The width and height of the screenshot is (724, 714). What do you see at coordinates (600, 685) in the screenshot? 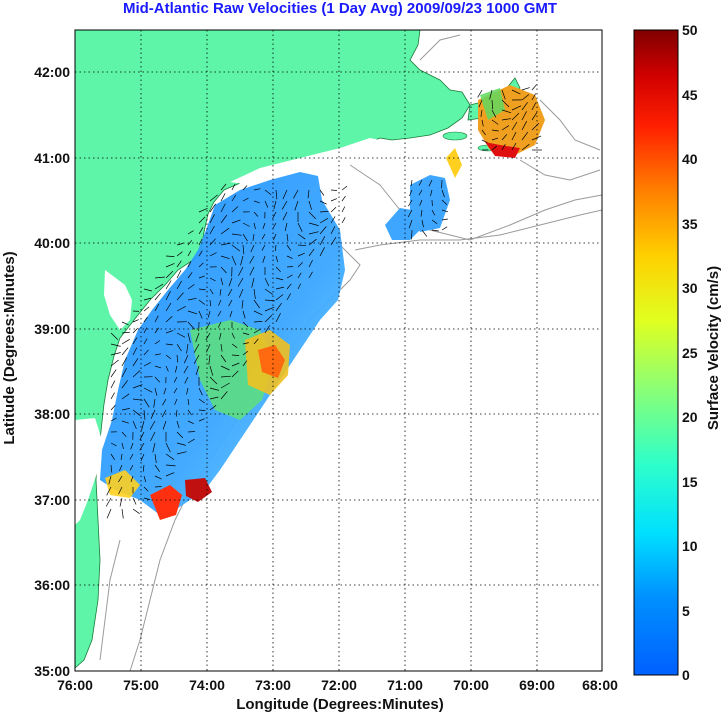
I see `x-tick-label: 68:00` at bounding box center [600, 685].